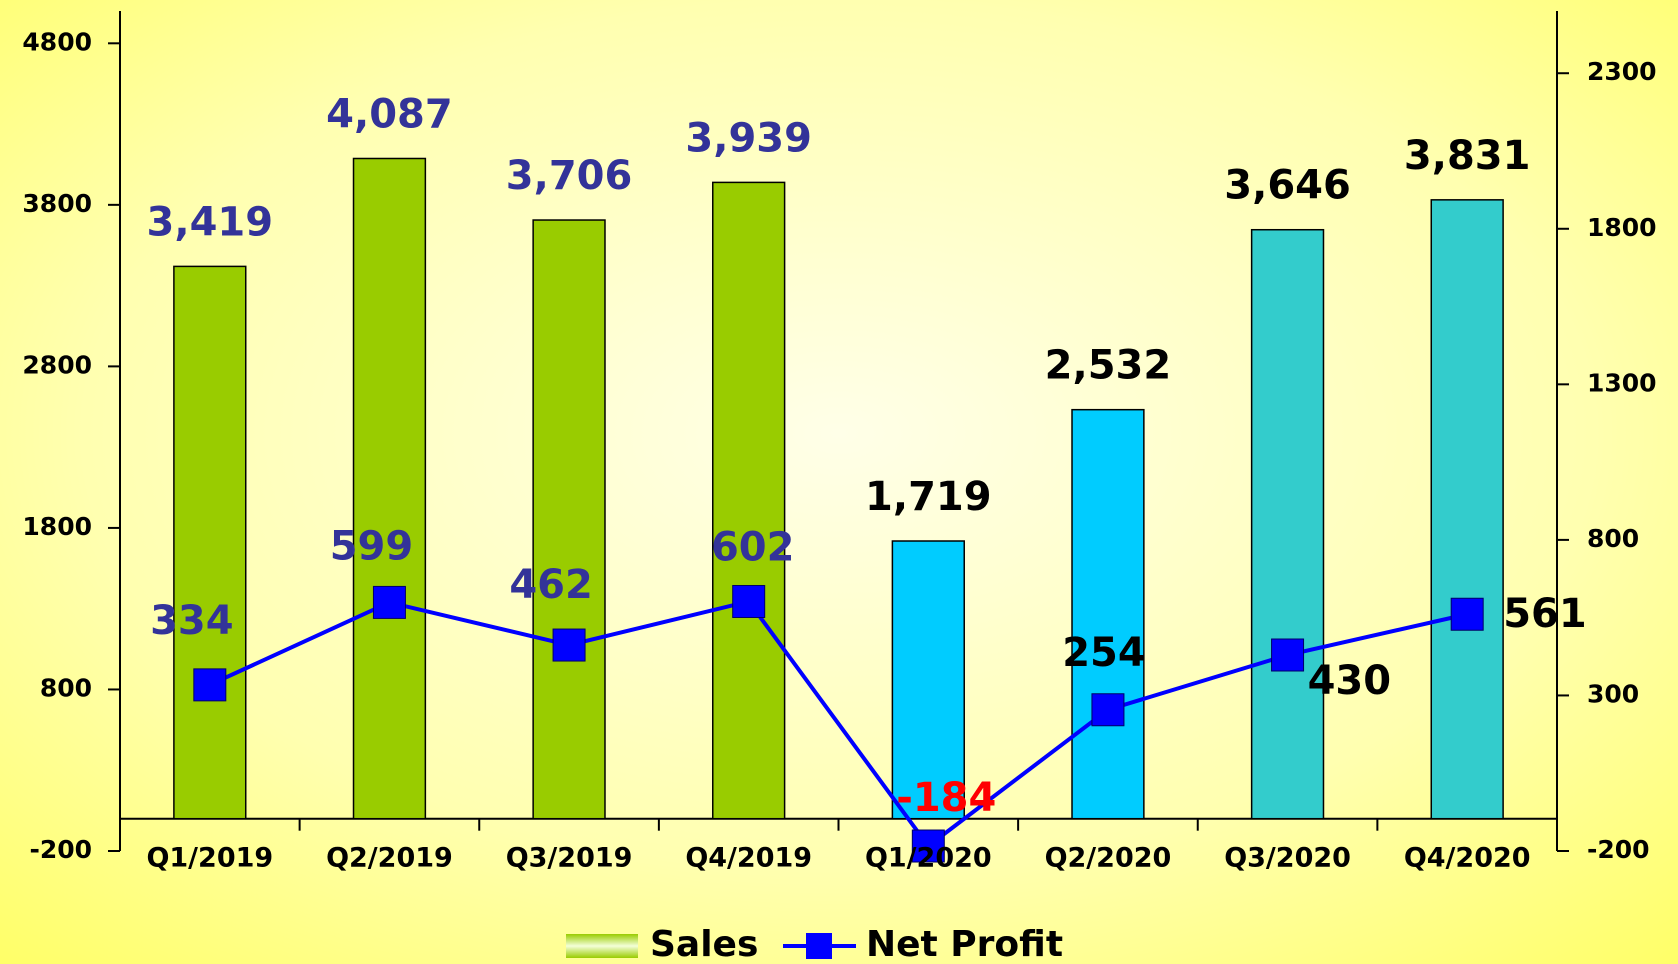 This screenshot has width=1678, height=964. Describe the element at coordinates (60, 849) in the screenshot. I see `y-tick-label: -200` at that location.